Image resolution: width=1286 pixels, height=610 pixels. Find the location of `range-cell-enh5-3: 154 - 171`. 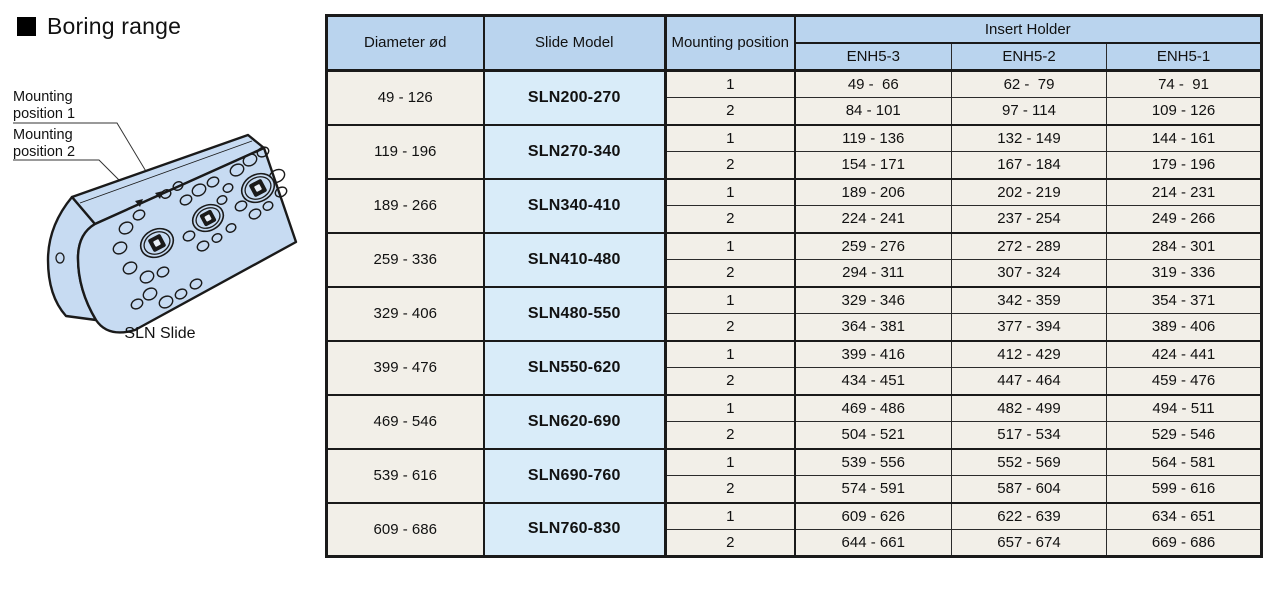

range-cell-enh5-3: 154 - 171 is located at coordinates (873, 165).